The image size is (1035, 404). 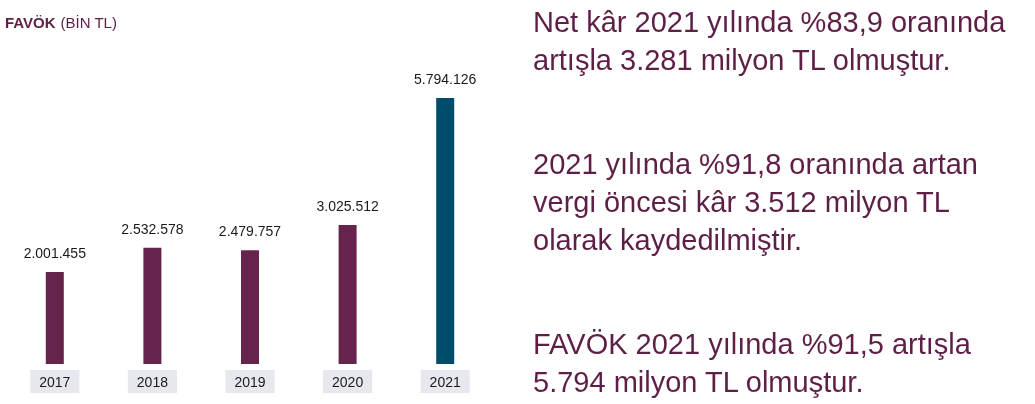 I want to click on data-label: 2.532.578, so click(x=152, y=228).